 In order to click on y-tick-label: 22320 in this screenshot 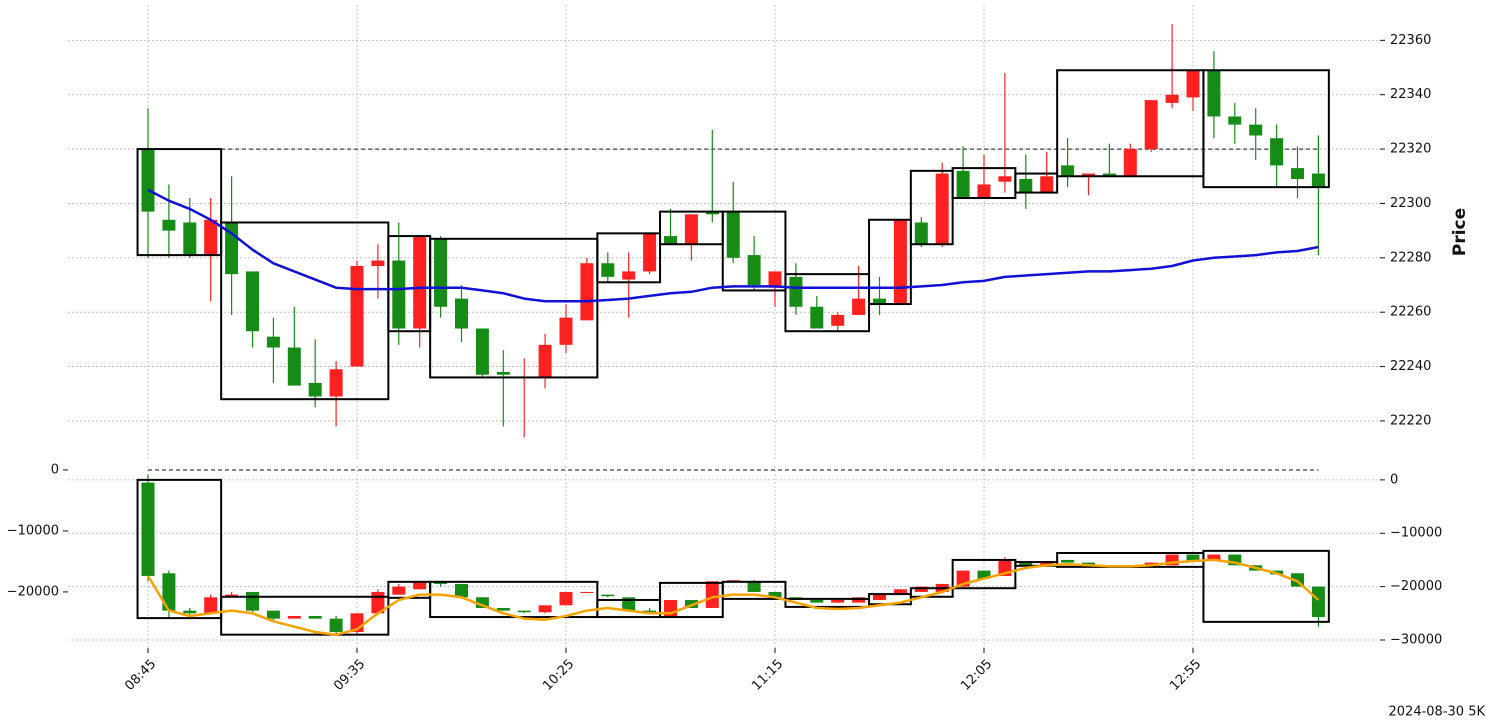, I will do `click(1410, 149)`.